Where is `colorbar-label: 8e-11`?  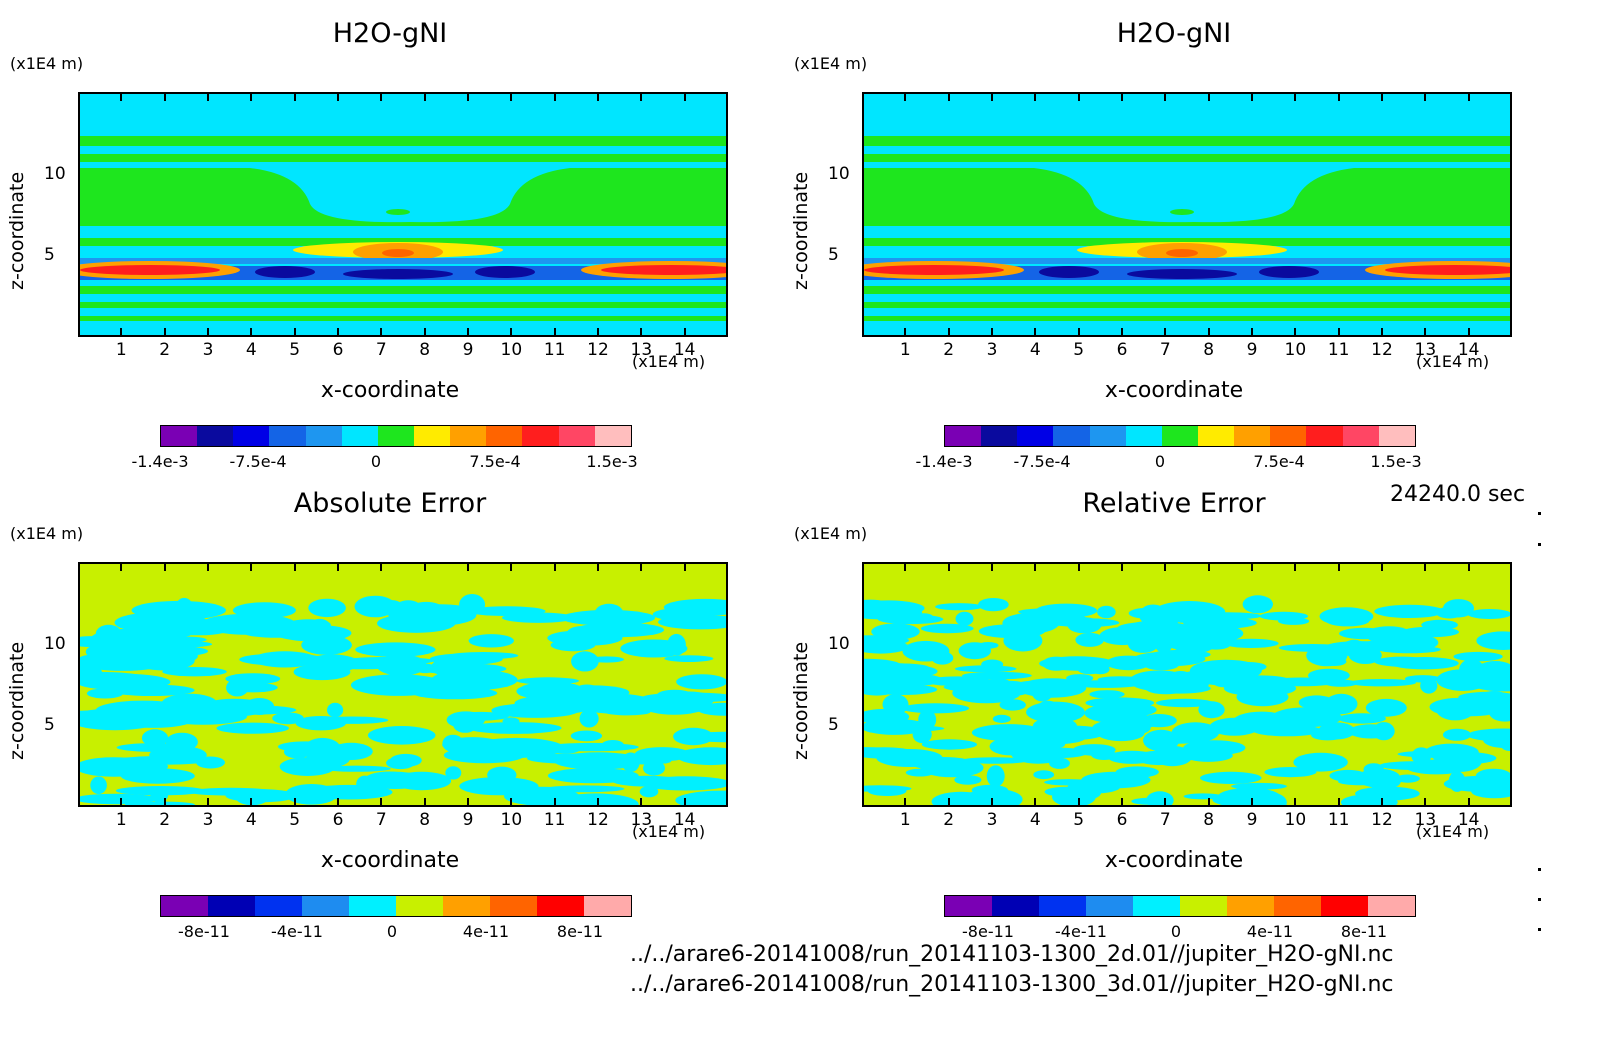
colorbar-label: 8e-11 is located at coordinates (580, 931).